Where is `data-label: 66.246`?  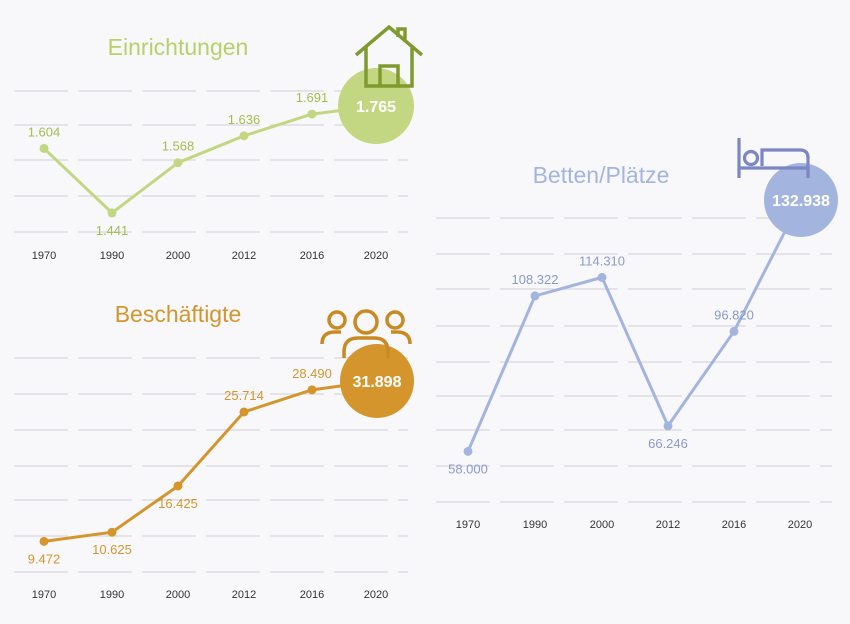
data-label: 66.246 is located at coordinates (668, 443).